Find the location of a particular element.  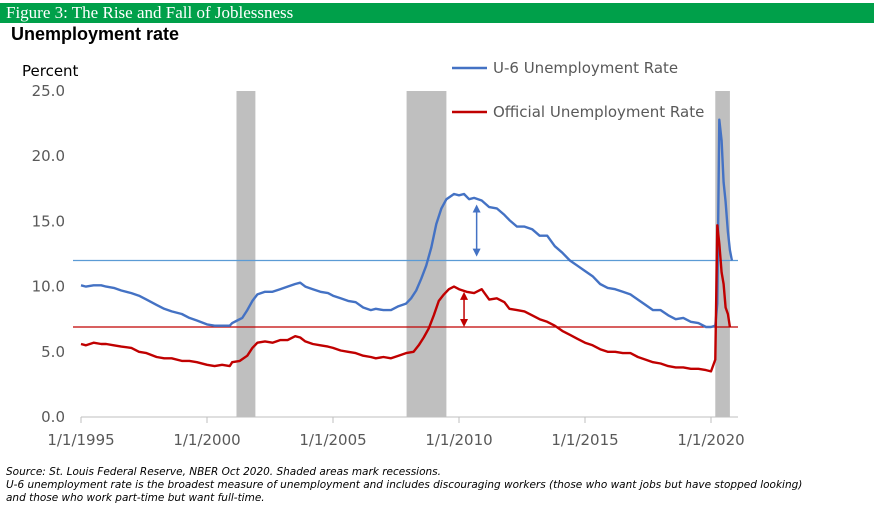

y-axis-label: Percent is located at coordinates (50, 71).